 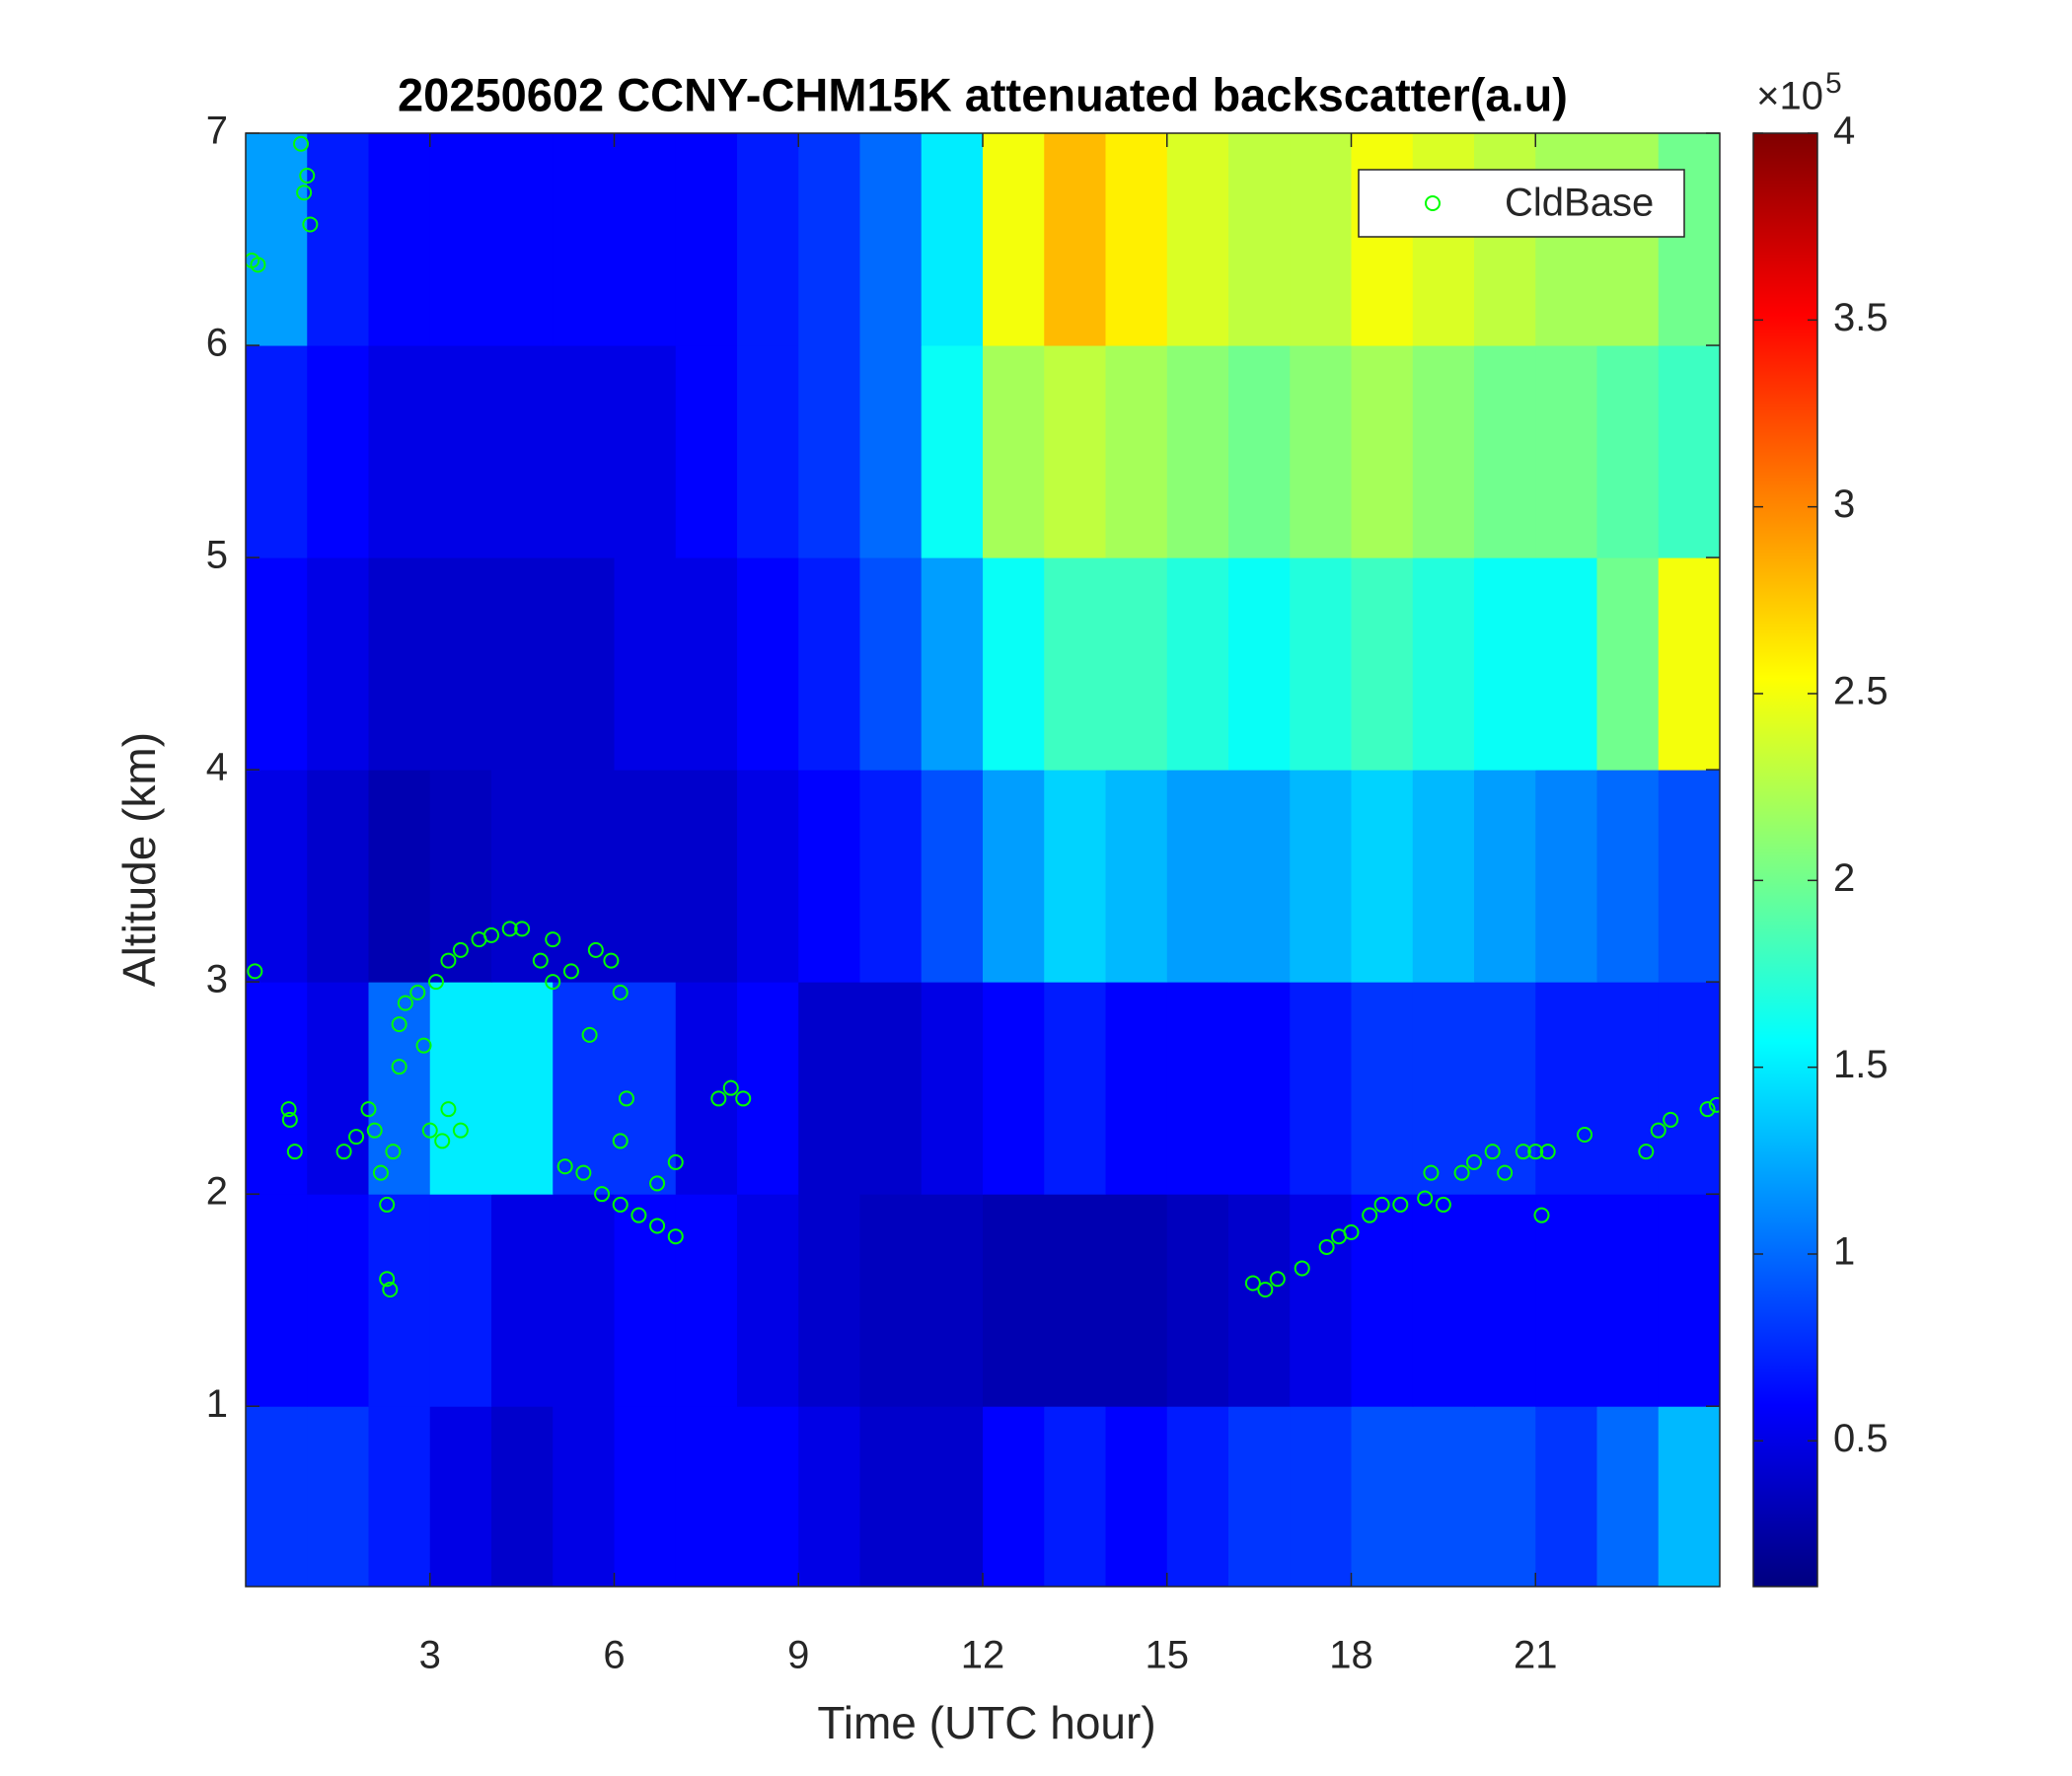 I want to click on x-tick-label: 21, so click(x=1536, y=1655).